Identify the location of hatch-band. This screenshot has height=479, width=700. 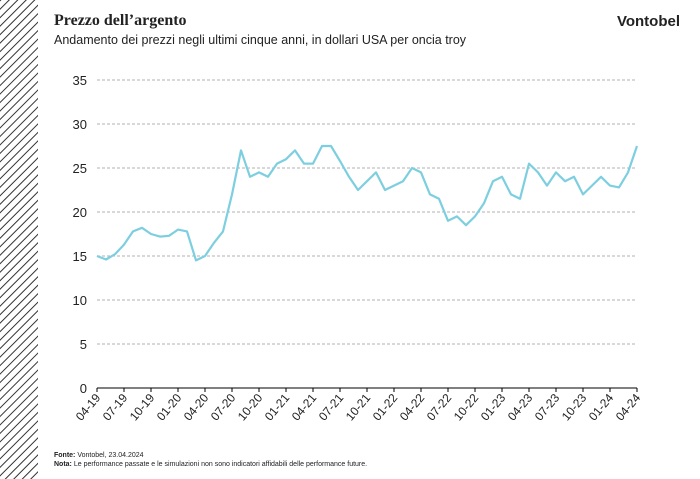
(19, 239).